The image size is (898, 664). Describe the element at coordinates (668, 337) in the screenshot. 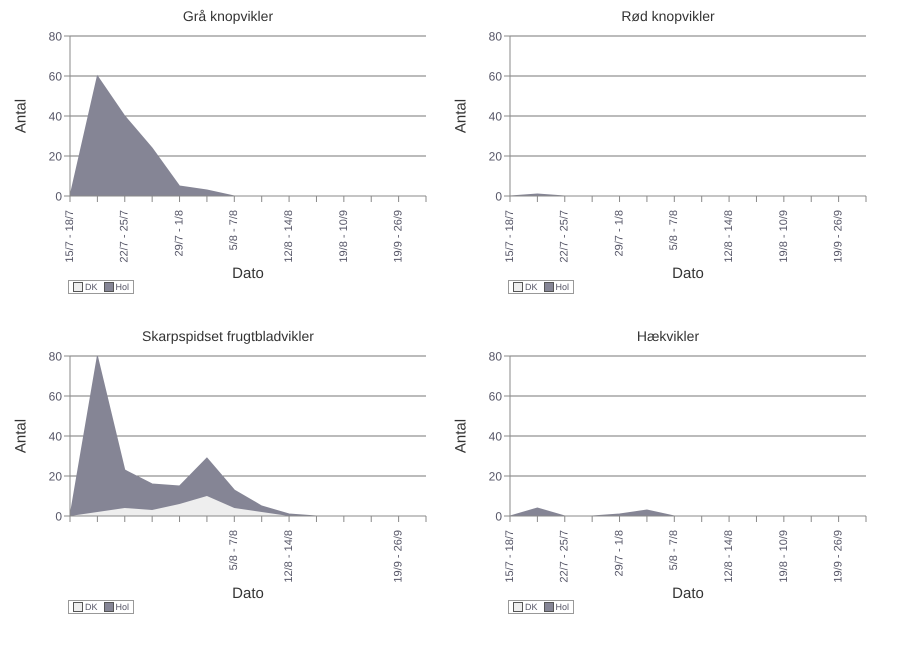

I see `chart-title: Hækvikler` at that location.